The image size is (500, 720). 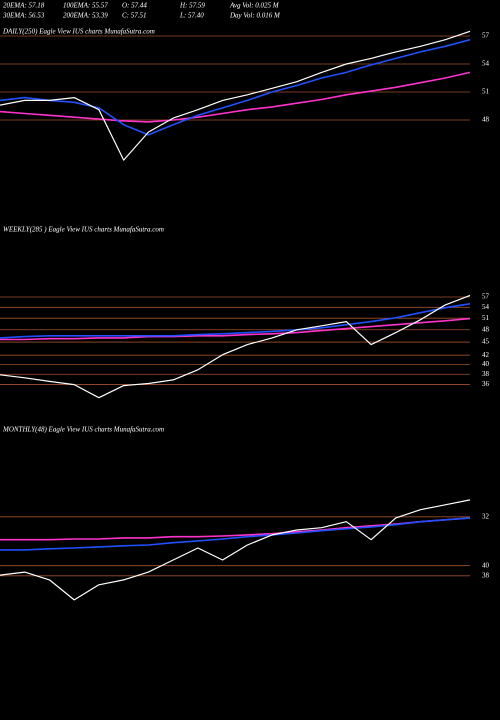 I want to click on header-stat: L: 57.40, so click(x=191, y=16).